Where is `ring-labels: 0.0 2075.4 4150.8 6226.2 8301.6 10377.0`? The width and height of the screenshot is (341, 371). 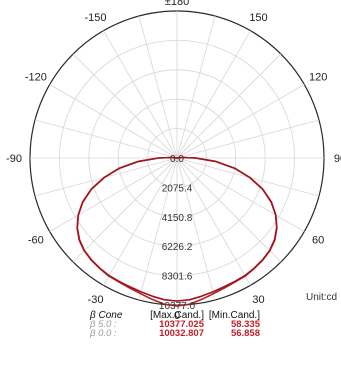 ring-labels: 0.0 2075.4 4150.8 6226.2 8301.6 10377.0 is located at coordinates (177, 233).